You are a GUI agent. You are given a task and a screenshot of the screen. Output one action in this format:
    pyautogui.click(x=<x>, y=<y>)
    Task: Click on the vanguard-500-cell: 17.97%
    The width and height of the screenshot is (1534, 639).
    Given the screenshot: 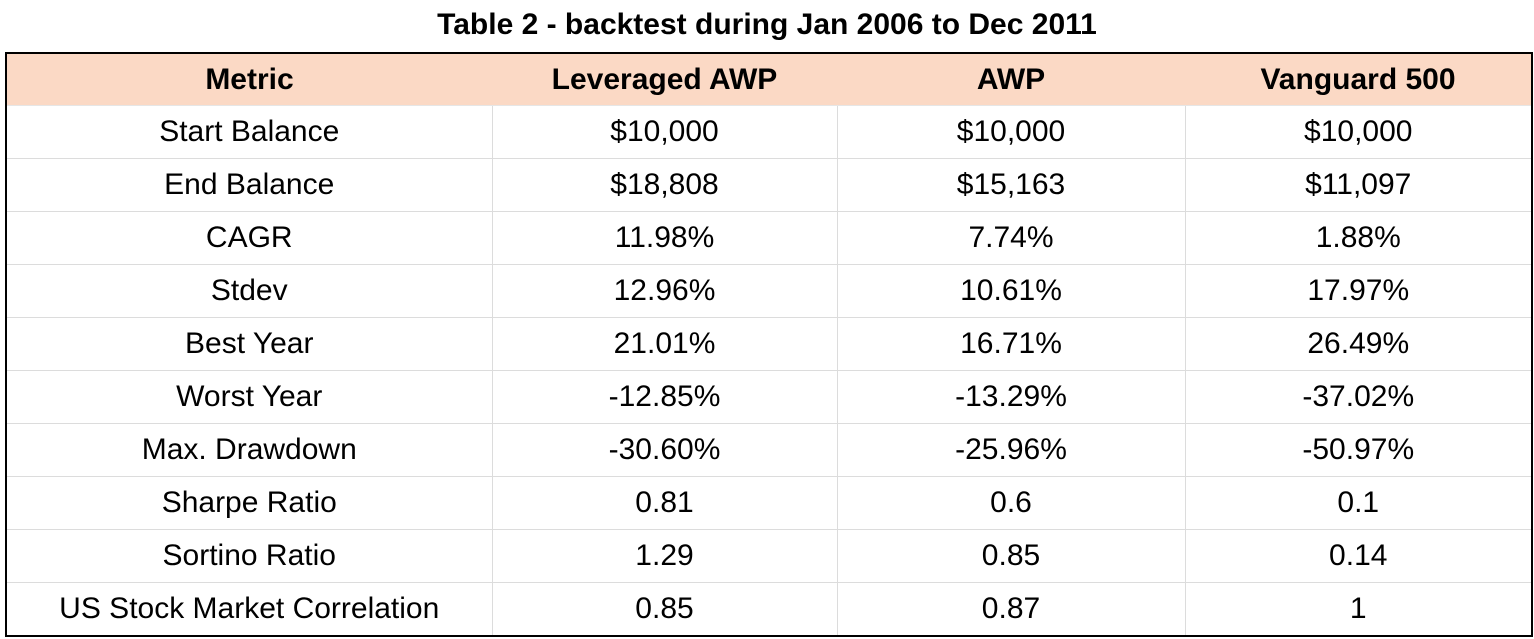 What is the action you would take?
    pyautogui.click(x=1358, y=291)
    